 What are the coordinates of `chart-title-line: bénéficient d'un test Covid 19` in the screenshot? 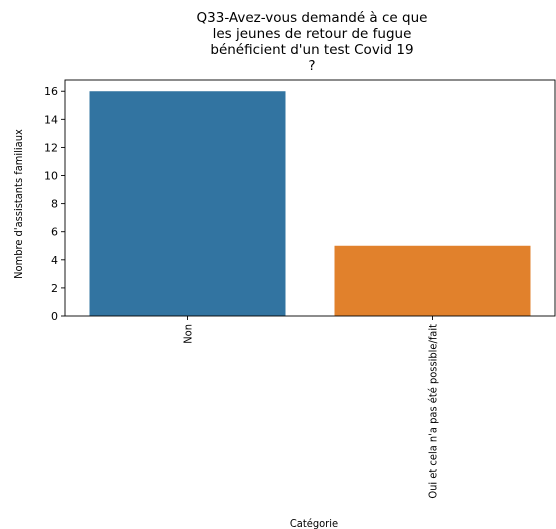 It's located at (311, 50).